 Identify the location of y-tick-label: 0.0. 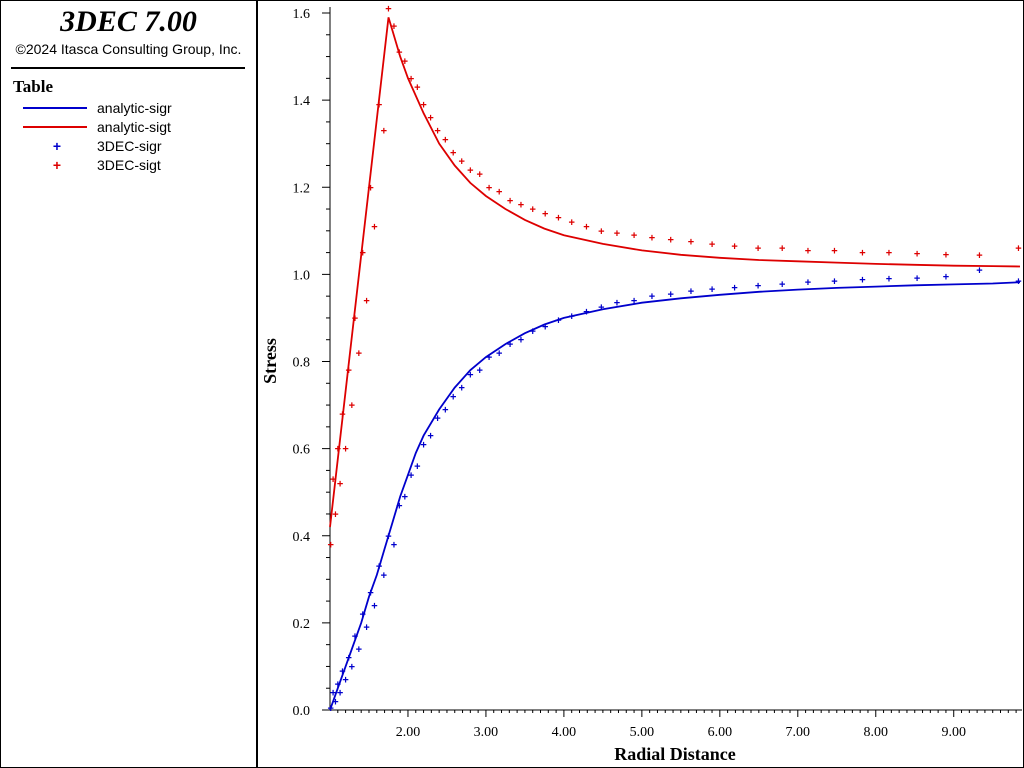
(302, 711).